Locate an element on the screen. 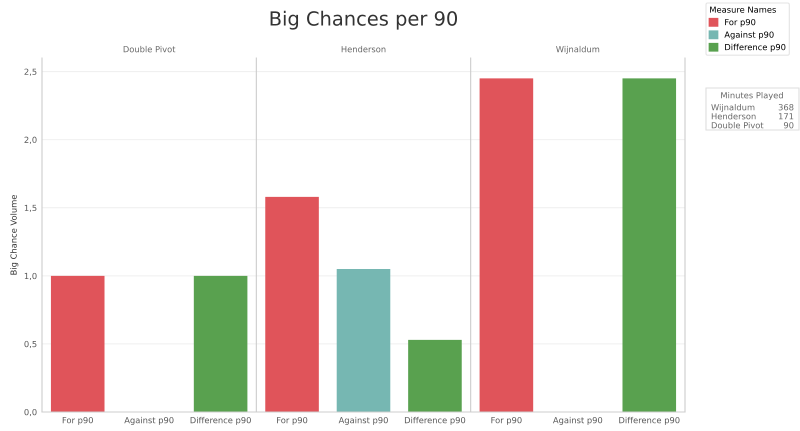  text: Minutes Played is located at coordinates (752, 96).